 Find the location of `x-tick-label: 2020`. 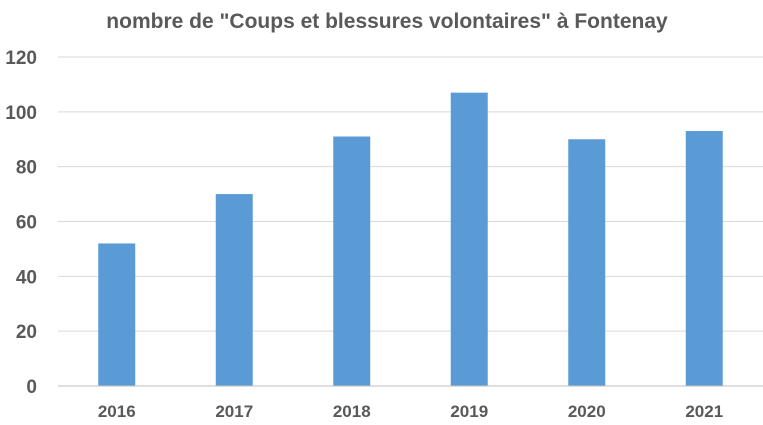

x-tick-label: 2020 is located at coordinates (587, 411).